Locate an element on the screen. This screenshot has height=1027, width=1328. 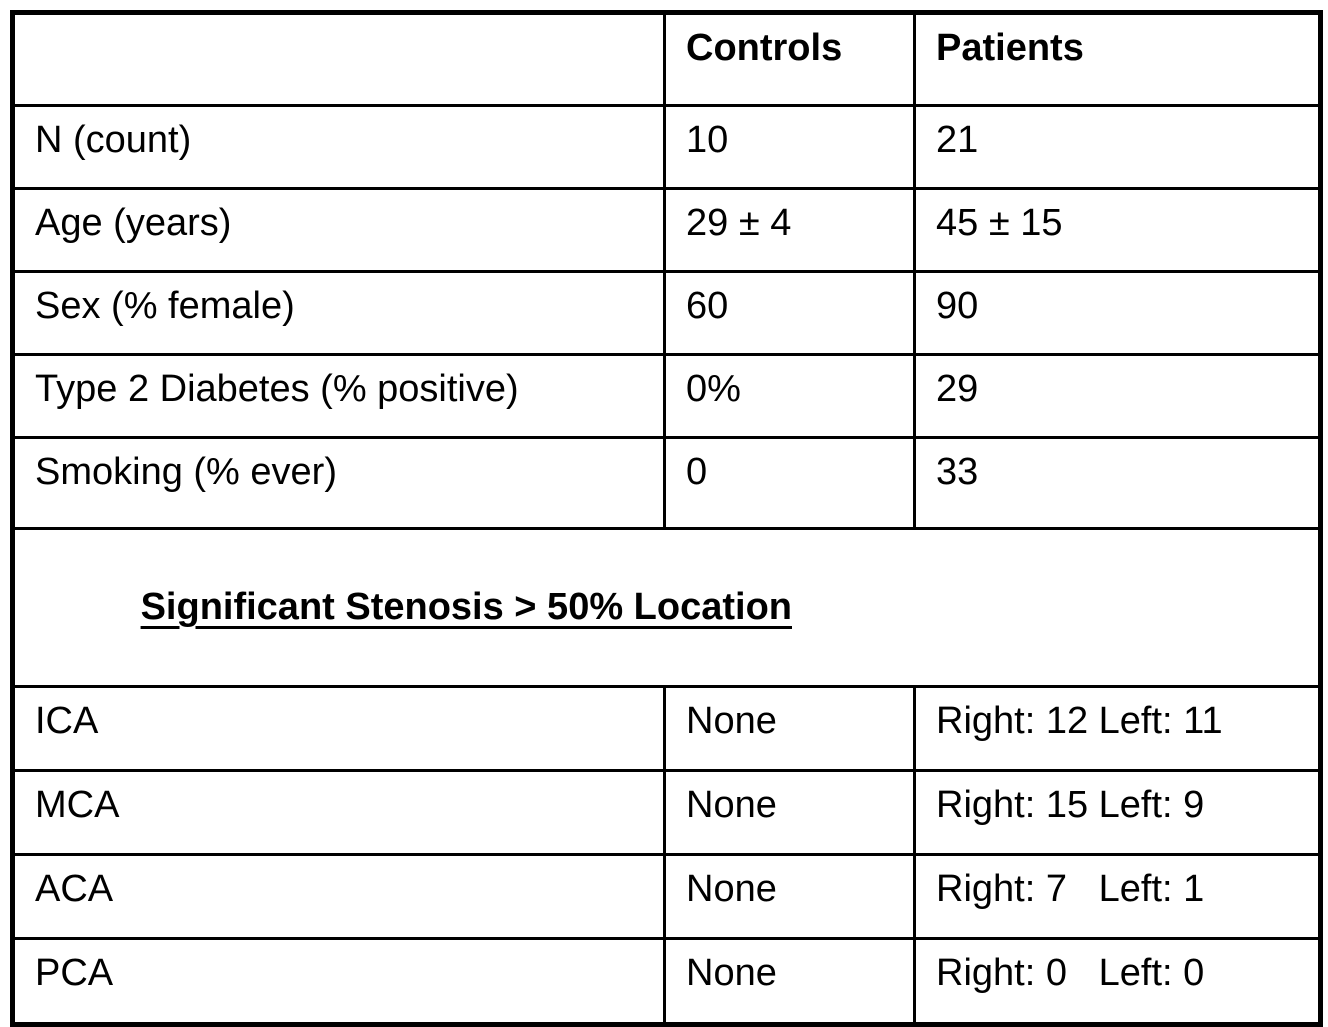
patients-value: 45 ± 15 is located at coordinates (1117, 230).